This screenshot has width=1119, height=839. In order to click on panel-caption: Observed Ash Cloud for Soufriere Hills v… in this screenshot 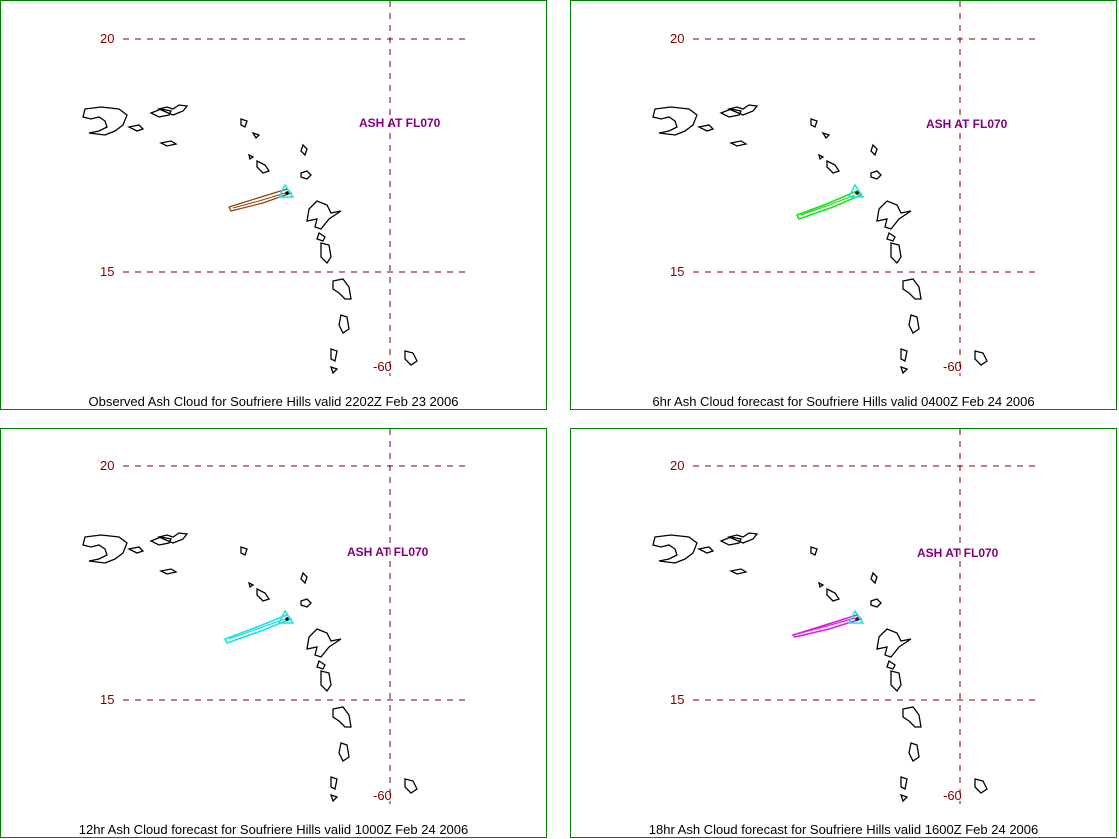, I will do `click(273, 401)`.